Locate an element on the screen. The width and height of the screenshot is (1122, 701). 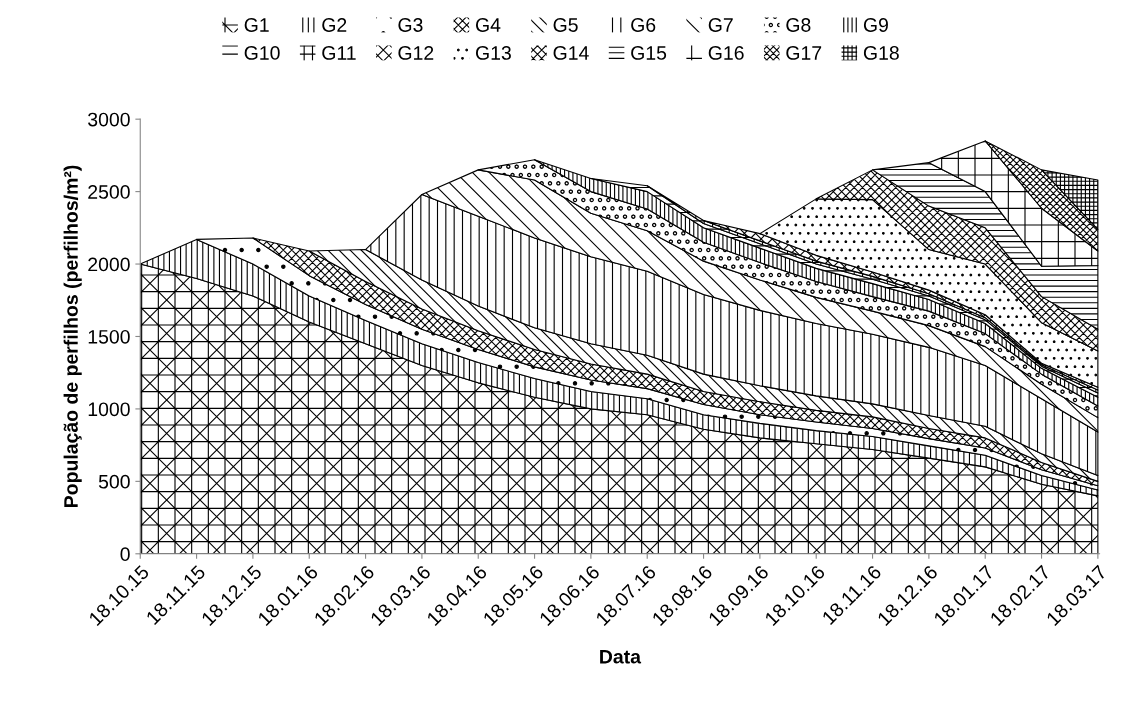
legend-label: G2 is located at coordinates (334, 25).